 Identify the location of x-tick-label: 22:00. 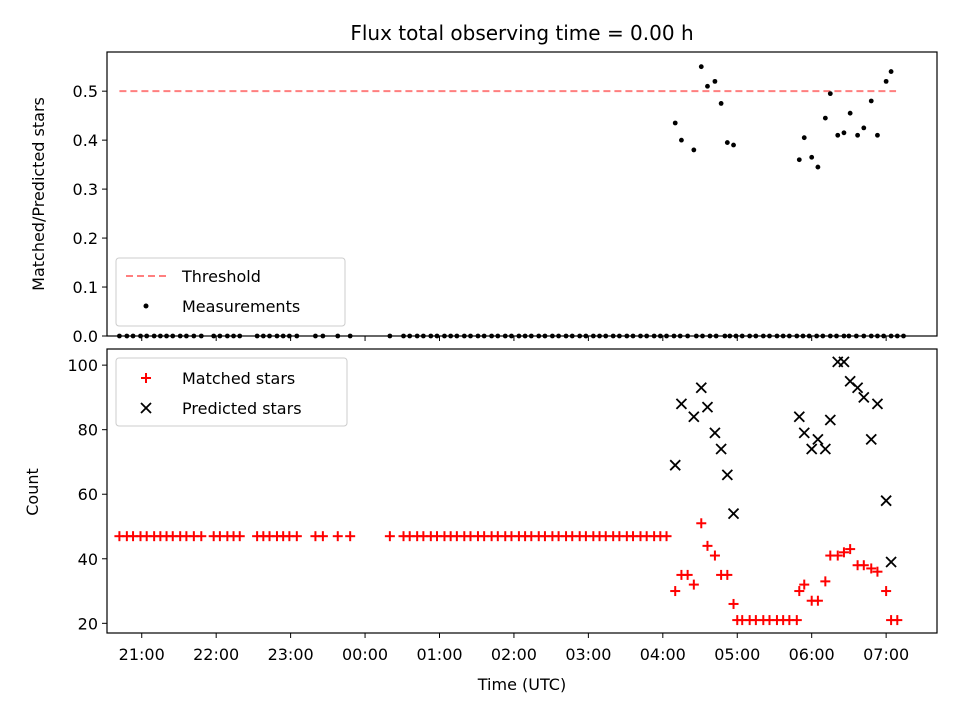
(216, 654).